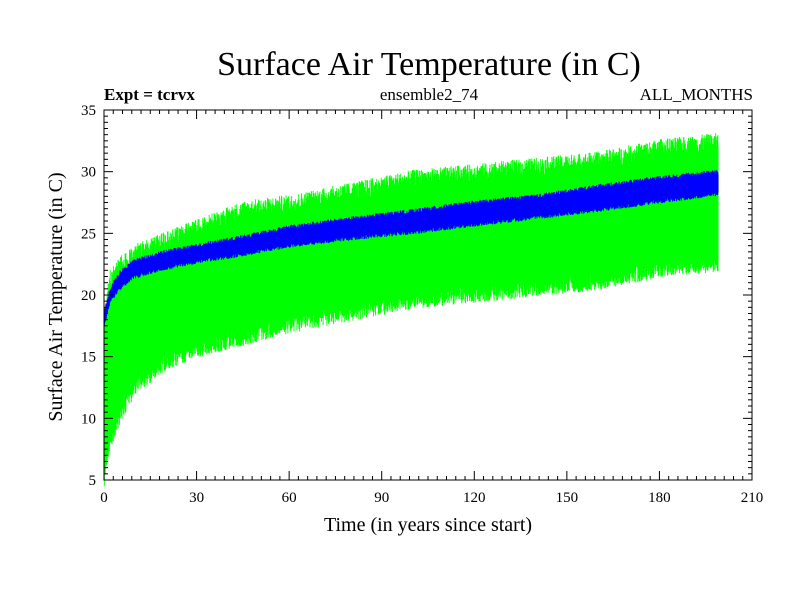  What do you see at coordinates (88, 111) in the screenshot?
I see `y-tick-label: 35` at bounding box center [88, 111].